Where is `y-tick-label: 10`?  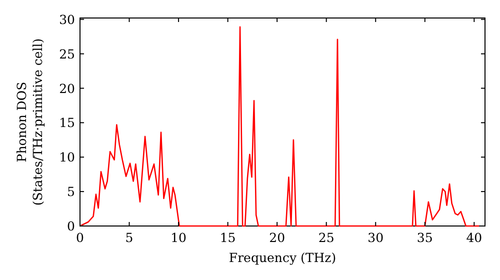
y-tick-label: 10 is located at coordinates (67, 157).